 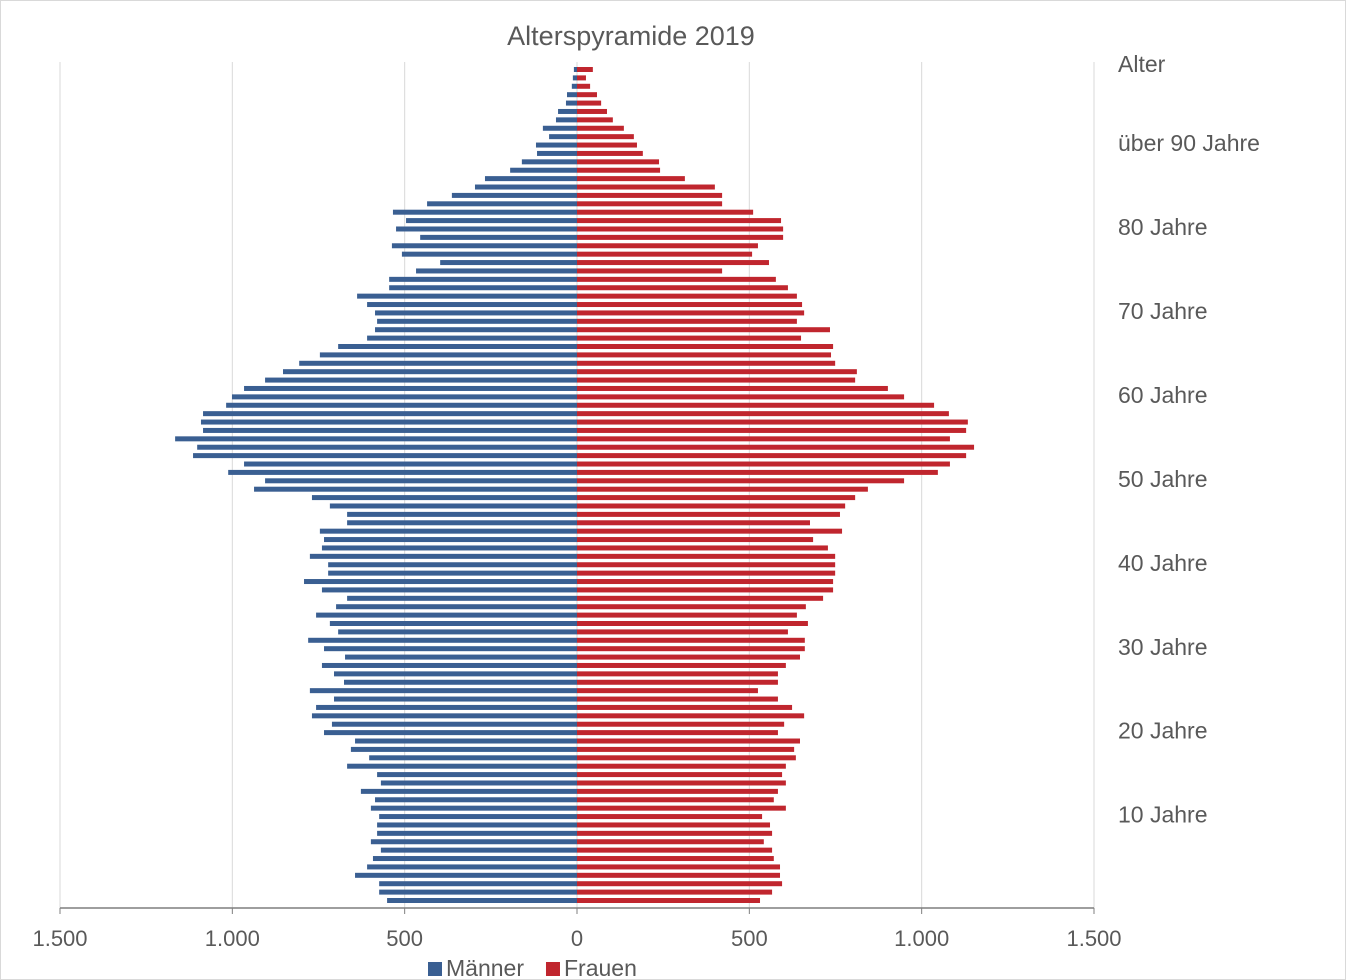 What do you see at coordinates (435, 969) in the screenshot?
I see `legend-swatch` at bounding box center [435, 969].